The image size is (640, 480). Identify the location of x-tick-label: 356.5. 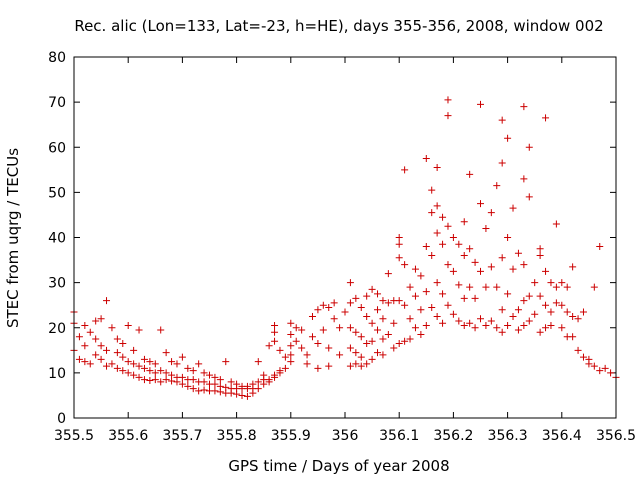
(616, 436).